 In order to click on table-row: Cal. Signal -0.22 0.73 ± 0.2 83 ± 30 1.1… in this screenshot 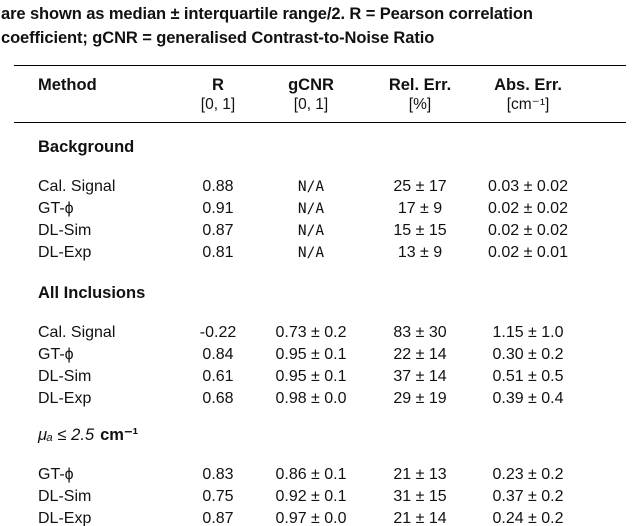, I will do `click(320, 333)`.